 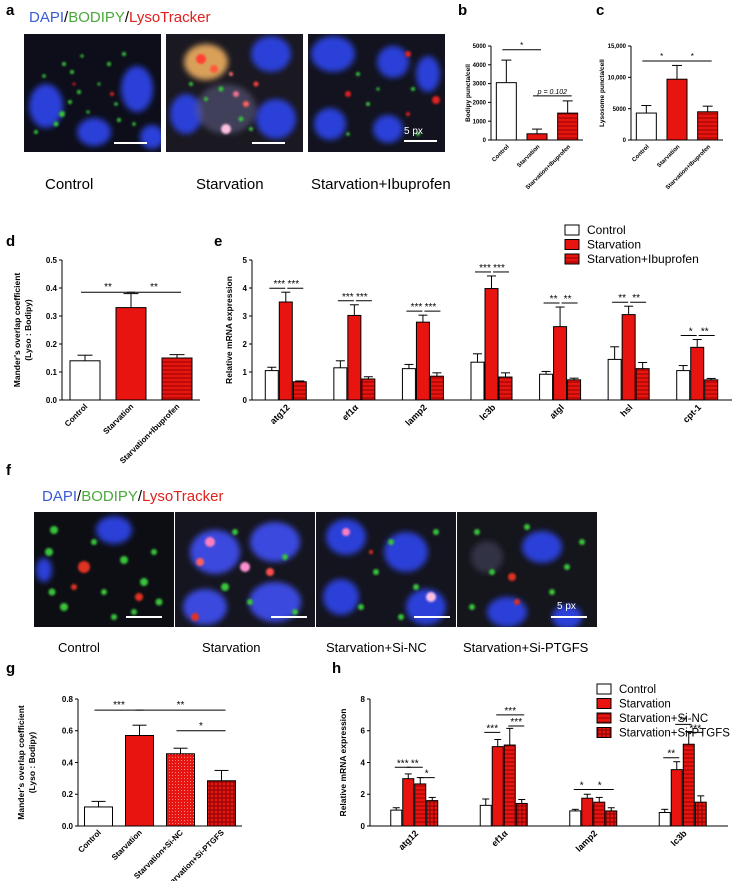 I want to click on label-f-control: Control, so click(x=79, y=647).